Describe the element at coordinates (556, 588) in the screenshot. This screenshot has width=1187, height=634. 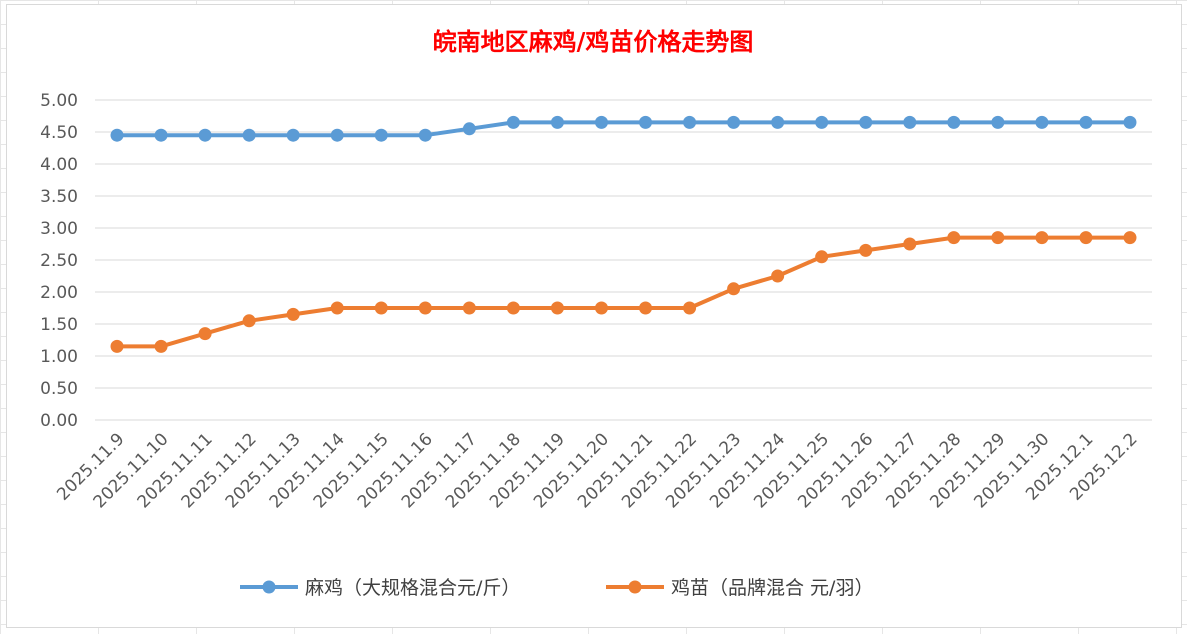
I see `legend: 麻鸡（大规格混合元/斤） 鸡苗（品牌混合 元/羽）` at that location.